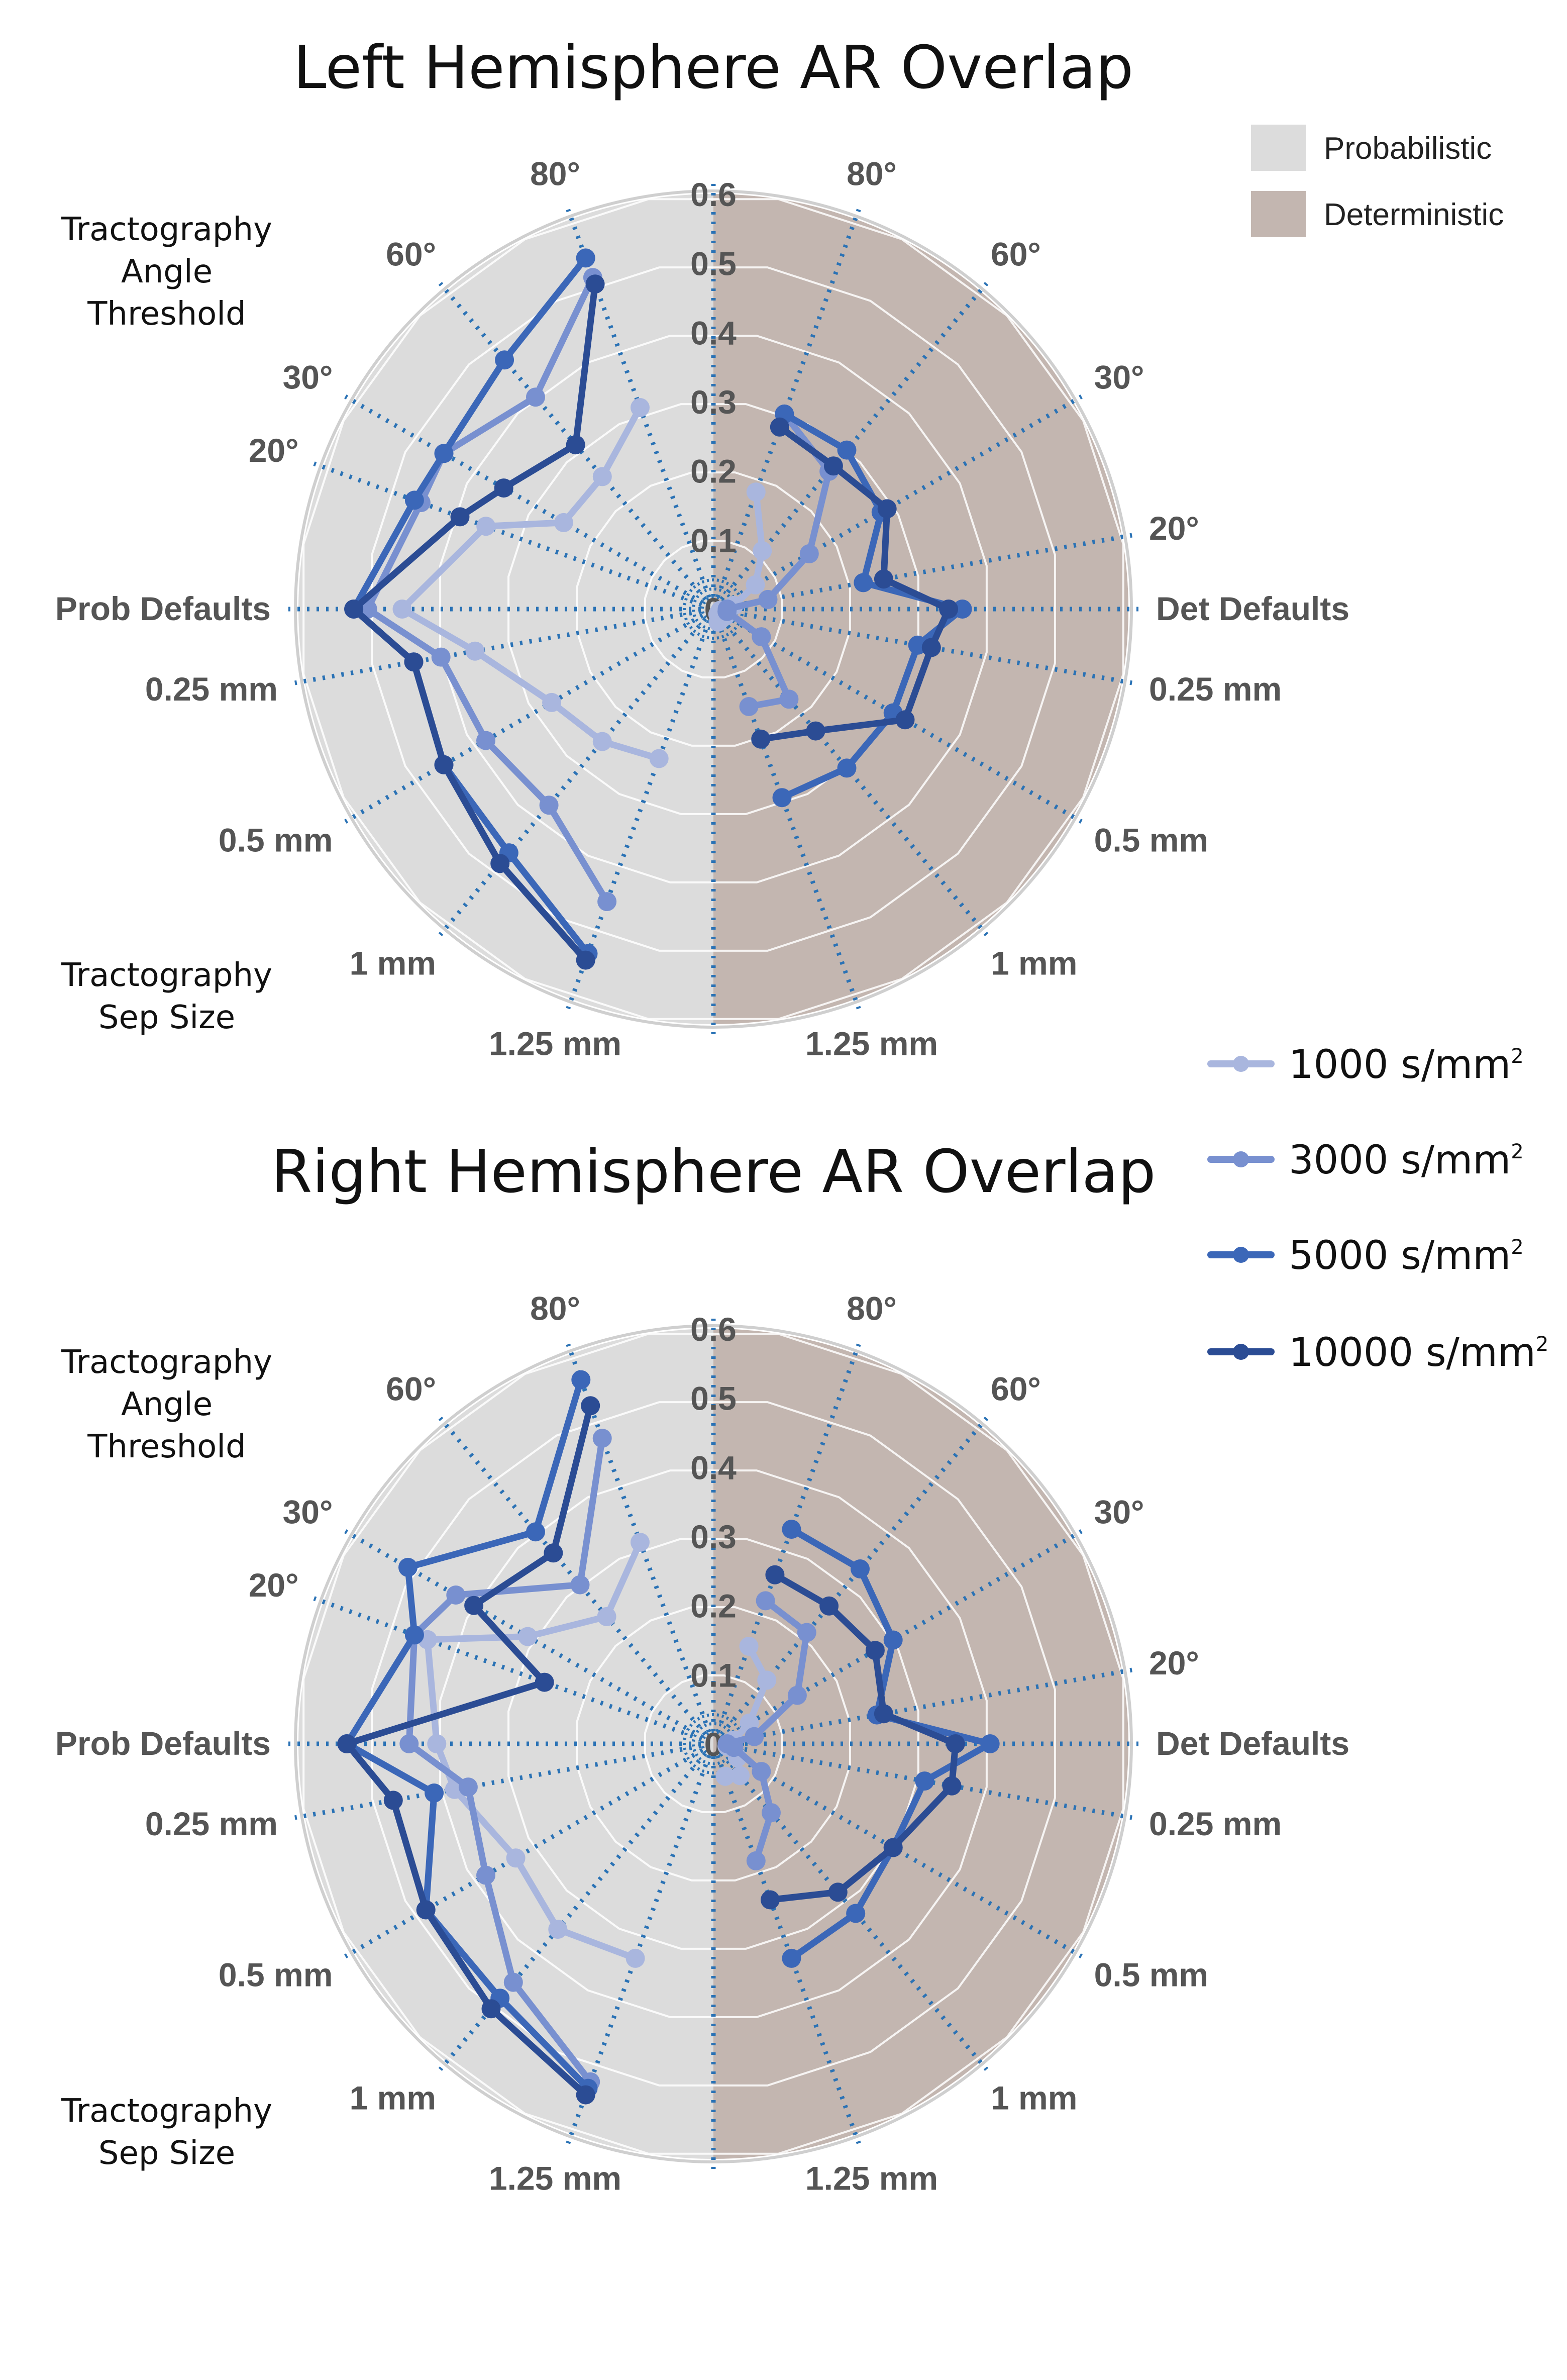 This screenshot has height=2380, width=1567. I want to click on region-legend: Probabilistic Deterministic, so click(1378, 181).